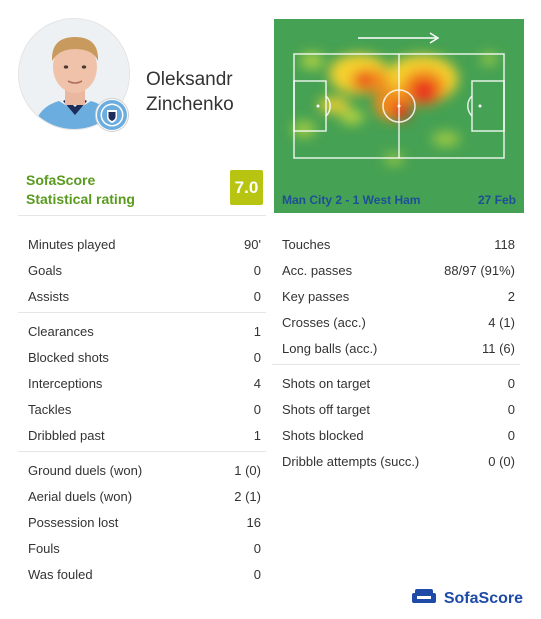 This screenshot has height=619, width=541. Describe the element at coordinates (396, 383) in the screenshot. I see `stat-row: Shots on target 0` at that location.